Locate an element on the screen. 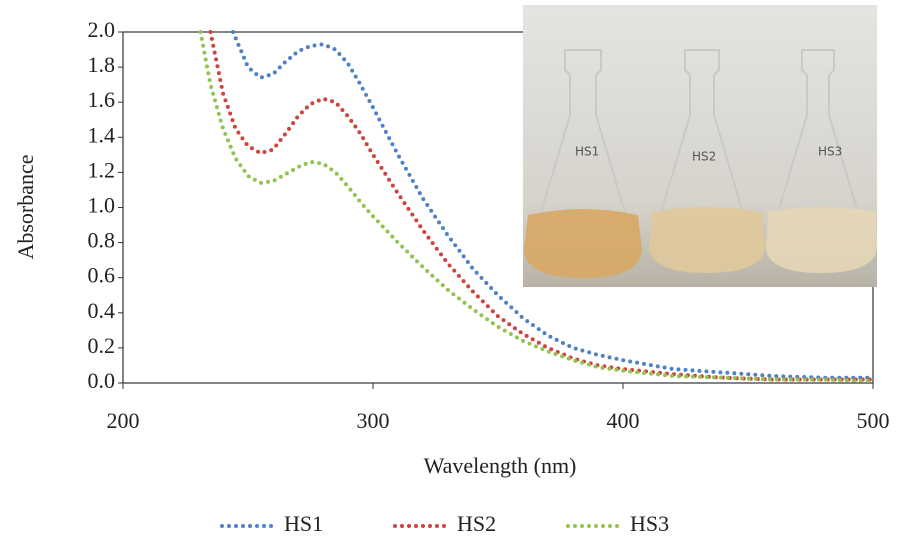  y-tick-label: 0.4 is located at coordinates (102, 310).